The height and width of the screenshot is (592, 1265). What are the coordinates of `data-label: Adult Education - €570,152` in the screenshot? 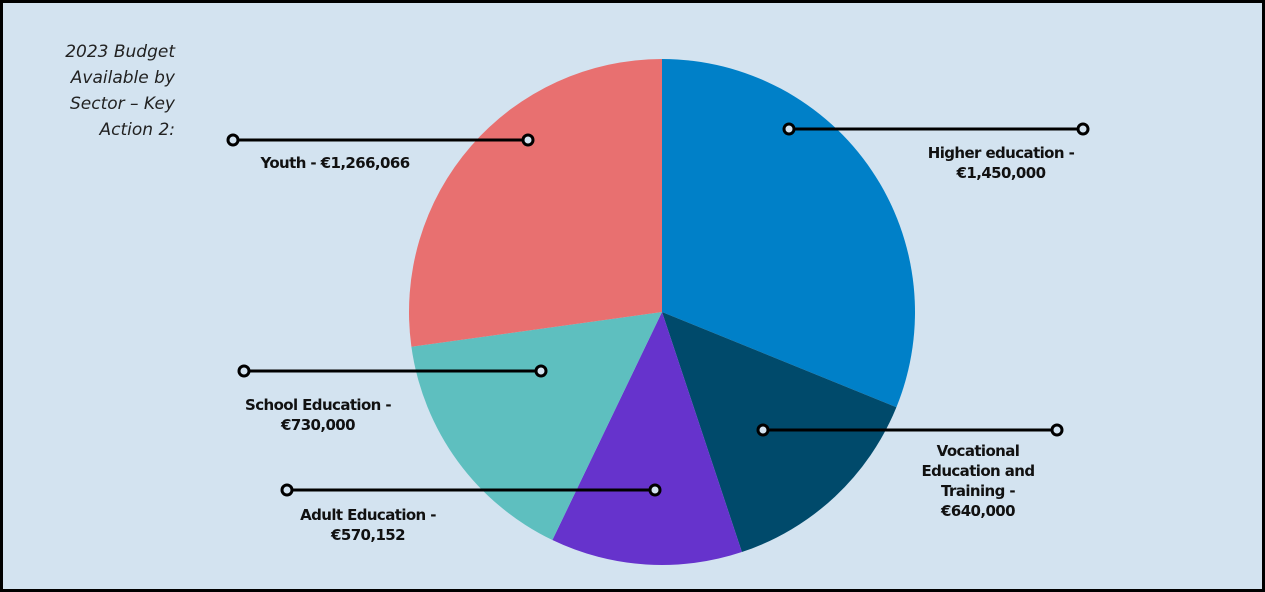 It's located at (368, 525).